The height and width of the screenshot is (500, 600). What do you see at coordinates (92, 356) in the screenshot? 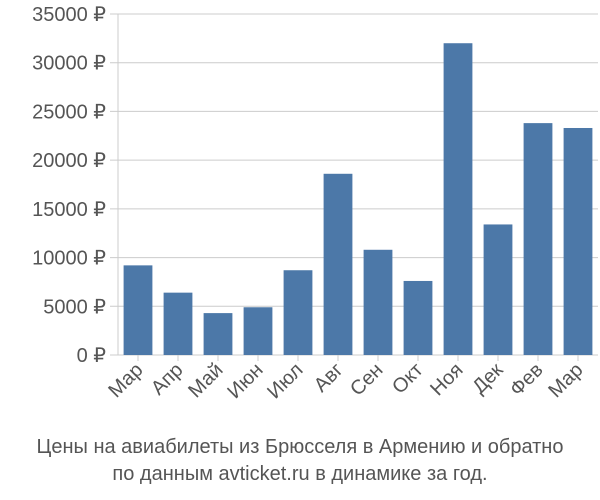
I see `y-tick-label: 0 ₽` at bounding box center [92, 356].